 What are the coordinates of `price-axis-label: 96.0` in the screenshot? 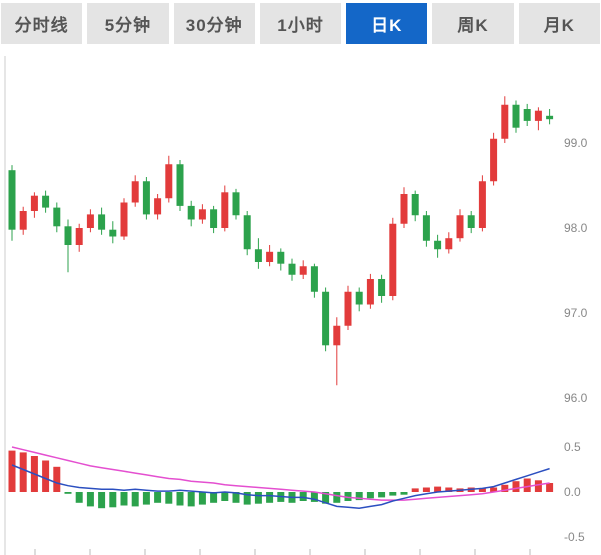 It's located at (576, 398).